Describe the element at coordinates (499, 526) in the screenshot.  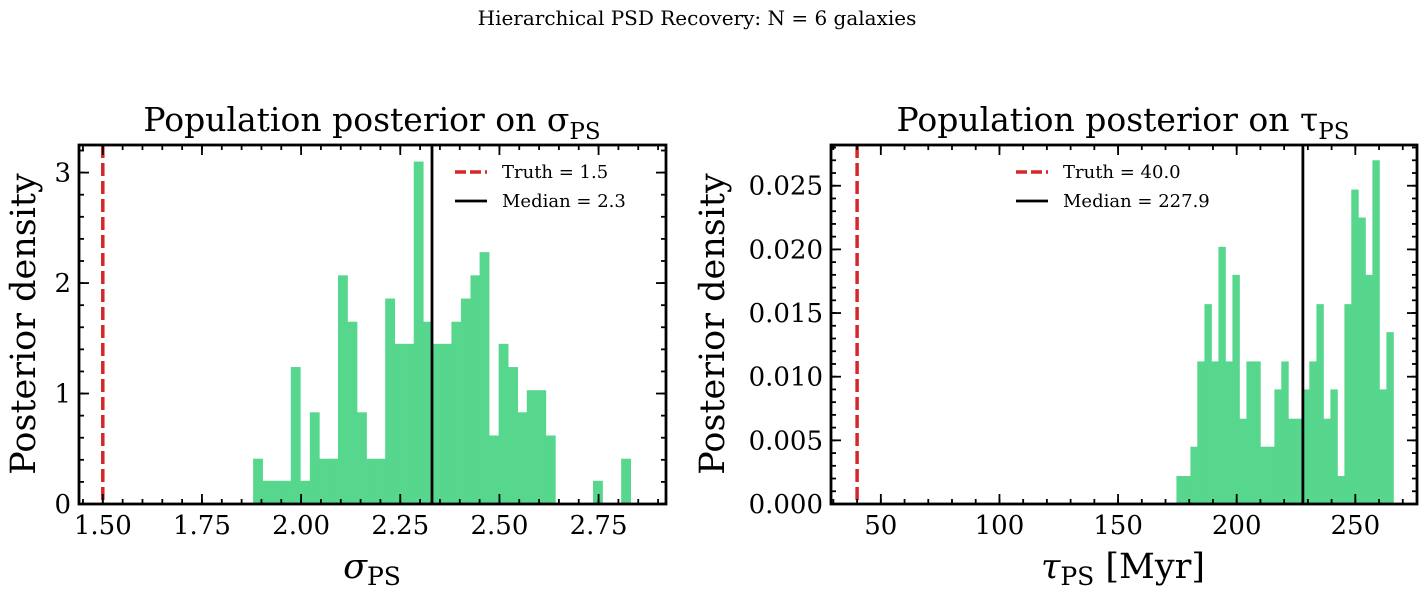
I see `panel-sigma-xtick-label-4: 2.50` at that location.